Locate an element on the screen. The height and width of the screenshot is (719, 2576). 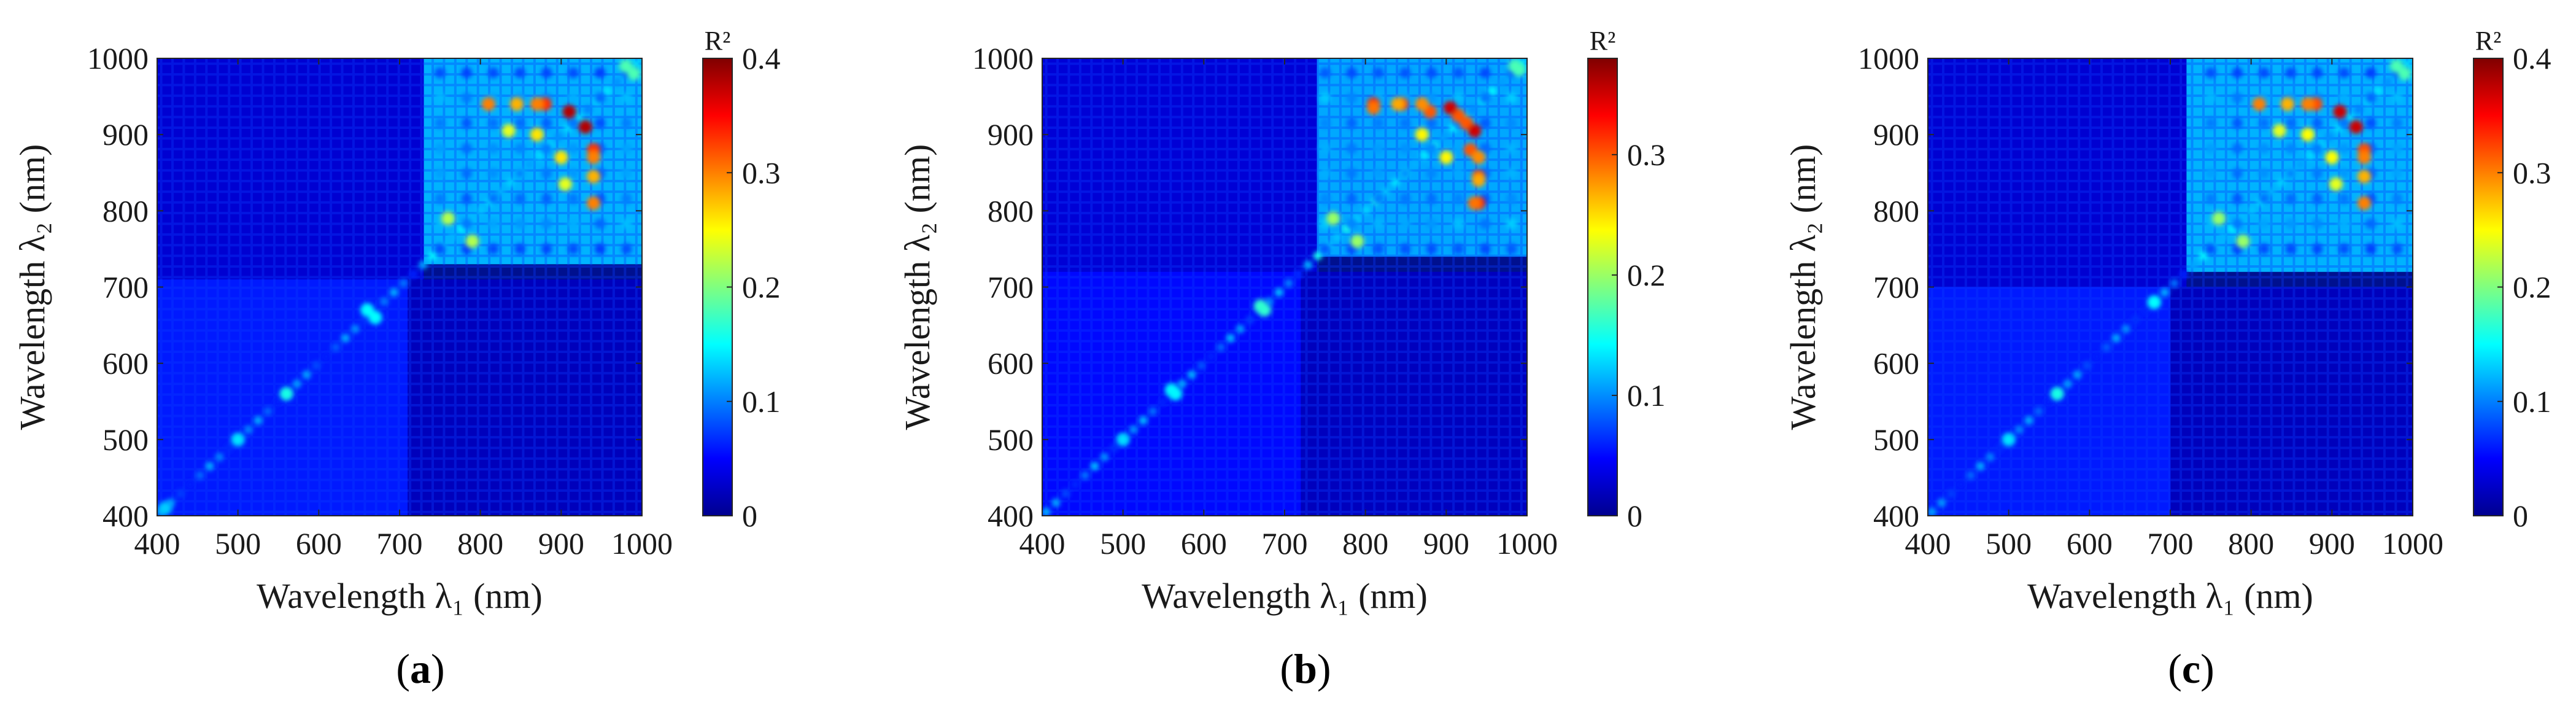
colorbar-tick-label: 0.3 is located at coordinates (1646, 155).